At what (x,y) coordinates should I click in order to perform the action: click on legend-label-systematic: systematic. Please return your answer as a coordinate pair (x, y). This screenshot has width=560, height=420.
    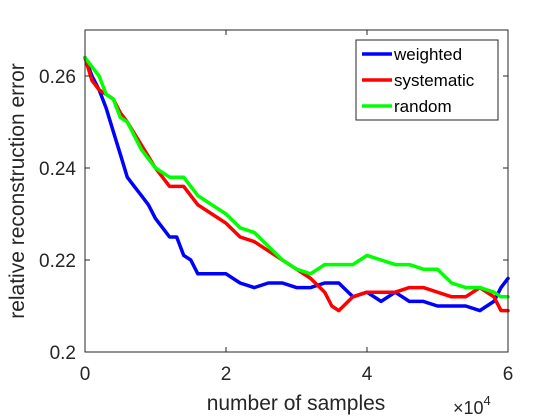
    Looking at the image, I should click on (434, 80).